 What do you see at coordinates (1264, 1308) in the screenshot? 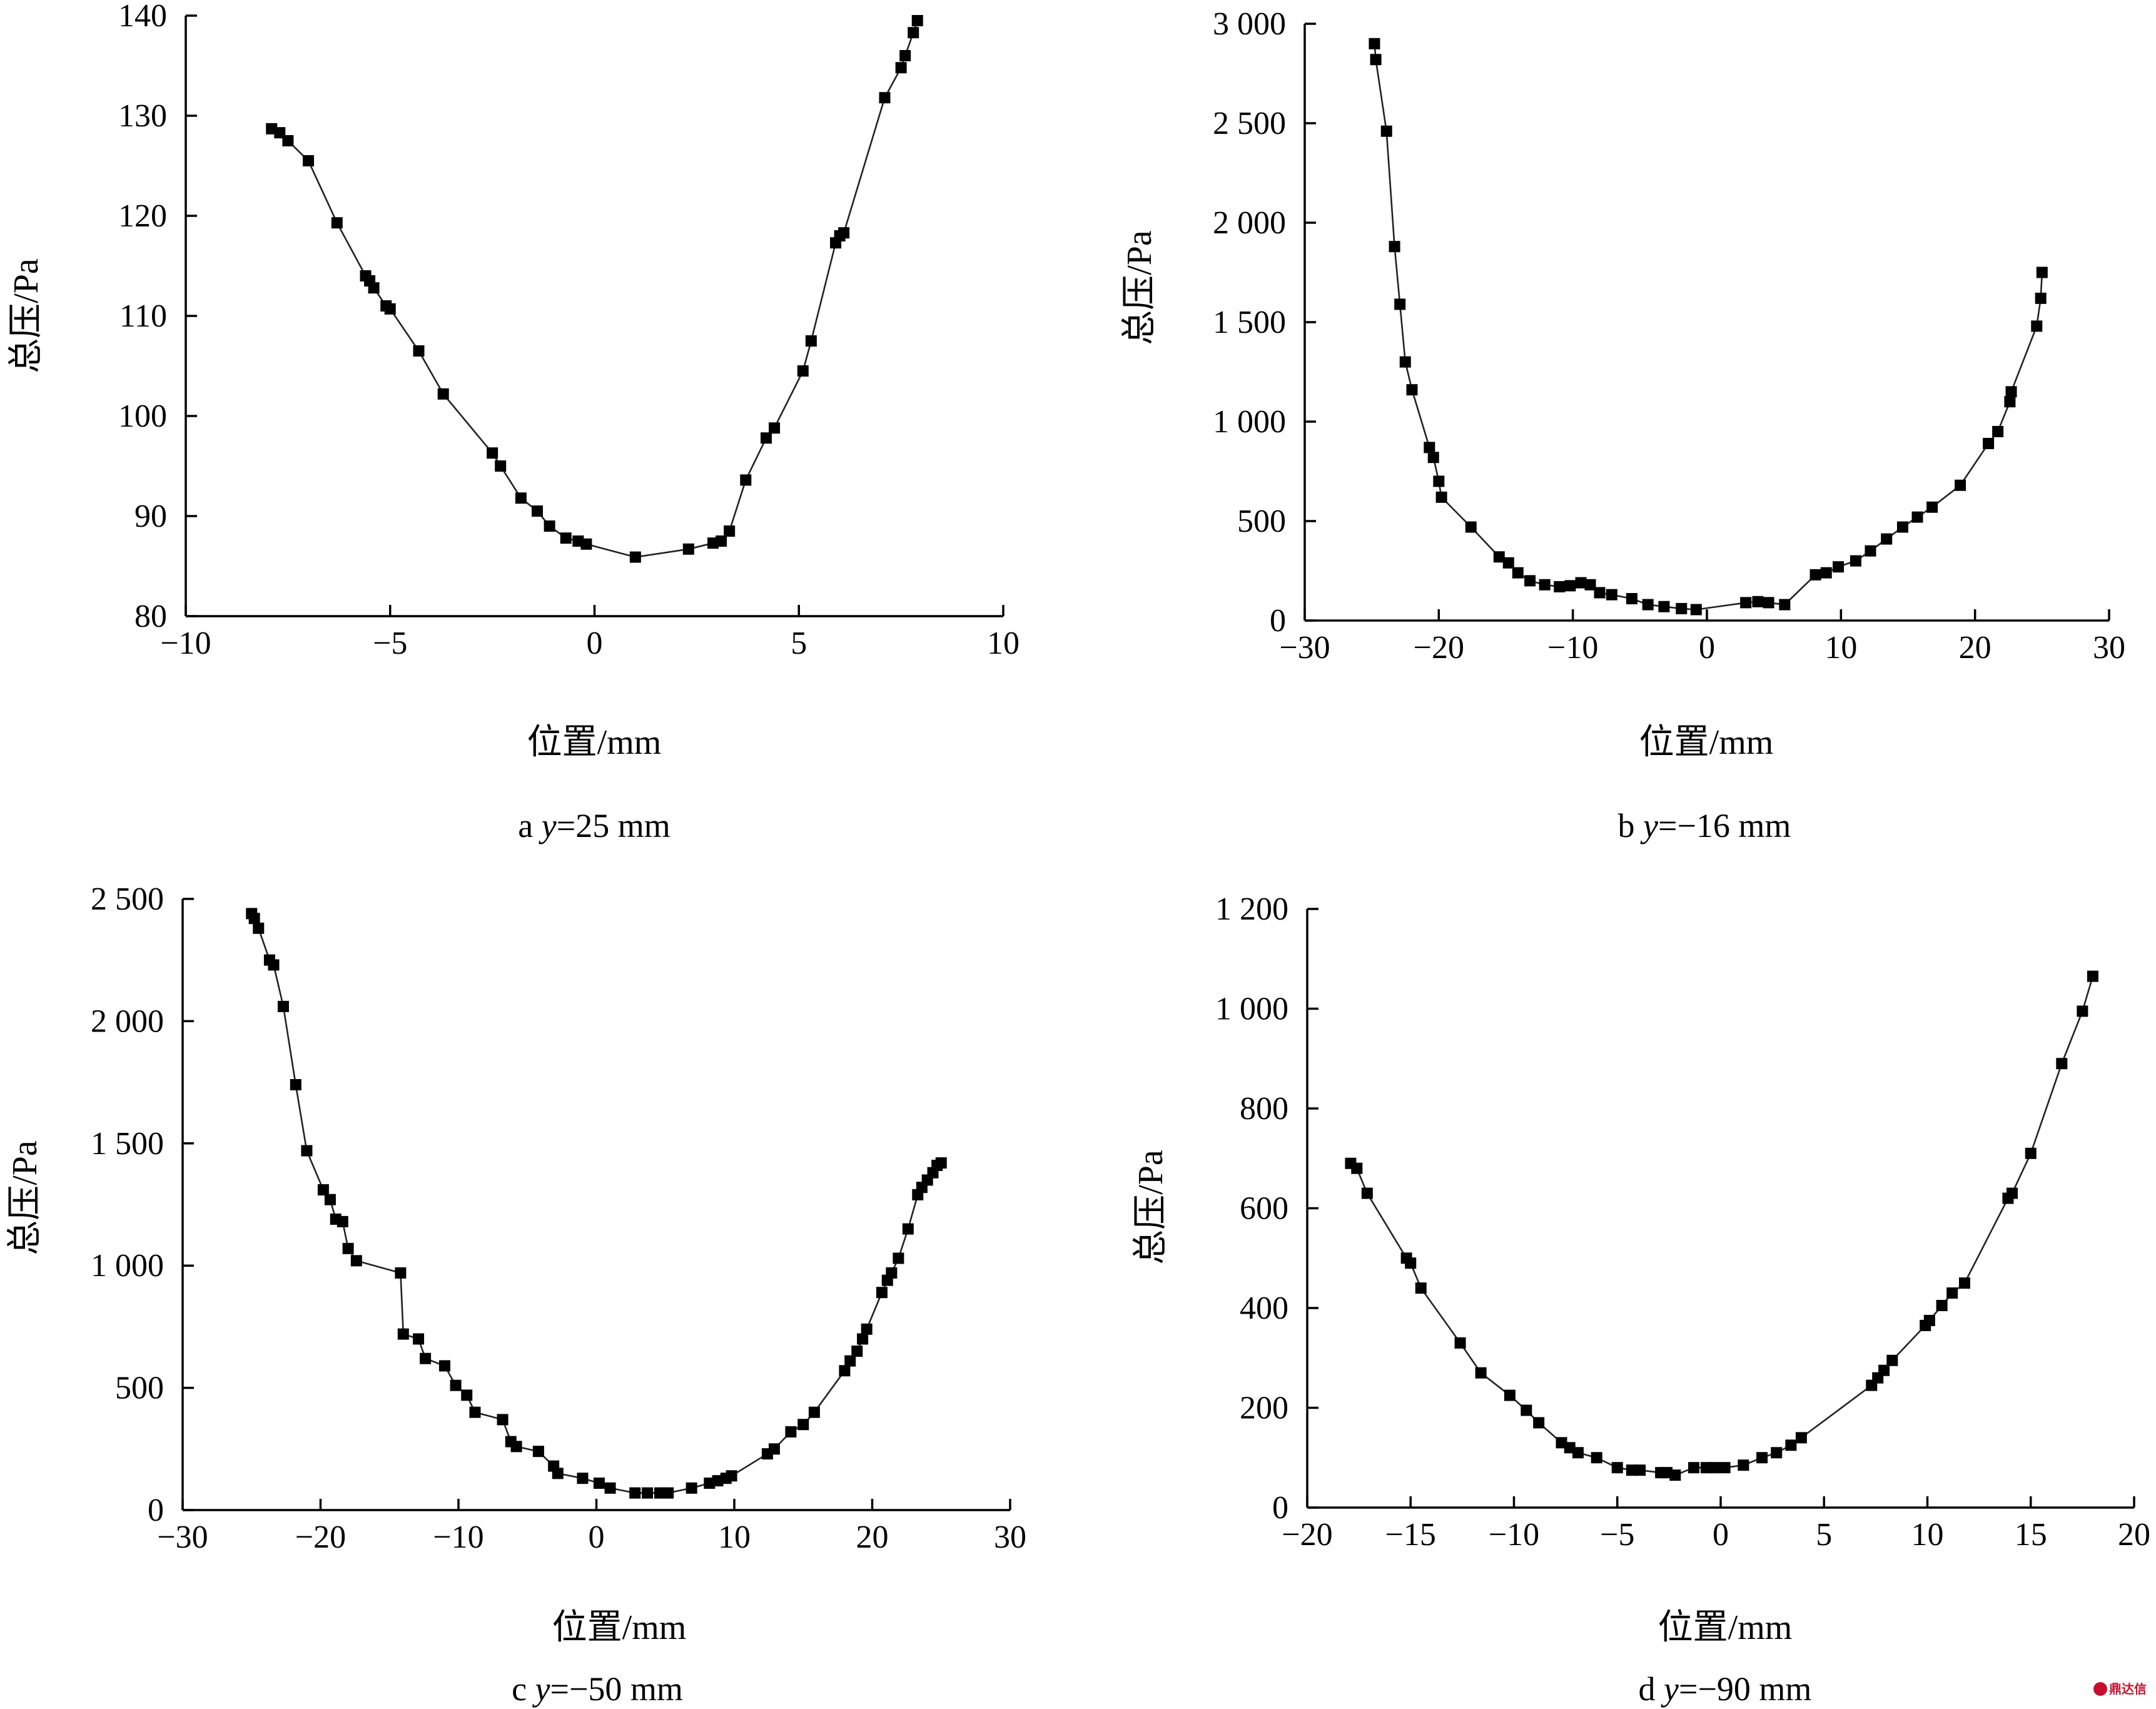
I see `y-tick-label: 400` at bounding box center [1264, 1308].